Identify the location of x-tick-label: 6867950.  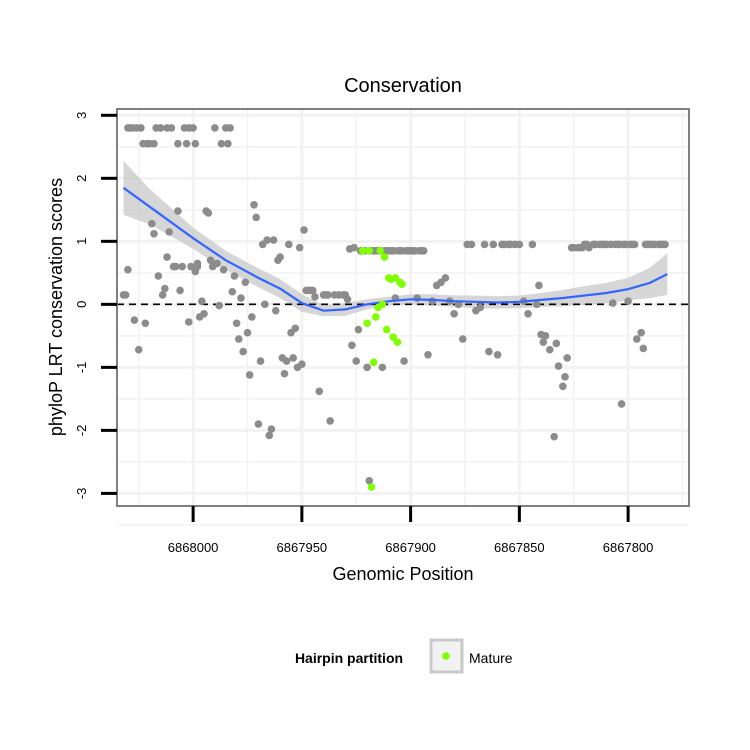
(302, 547).